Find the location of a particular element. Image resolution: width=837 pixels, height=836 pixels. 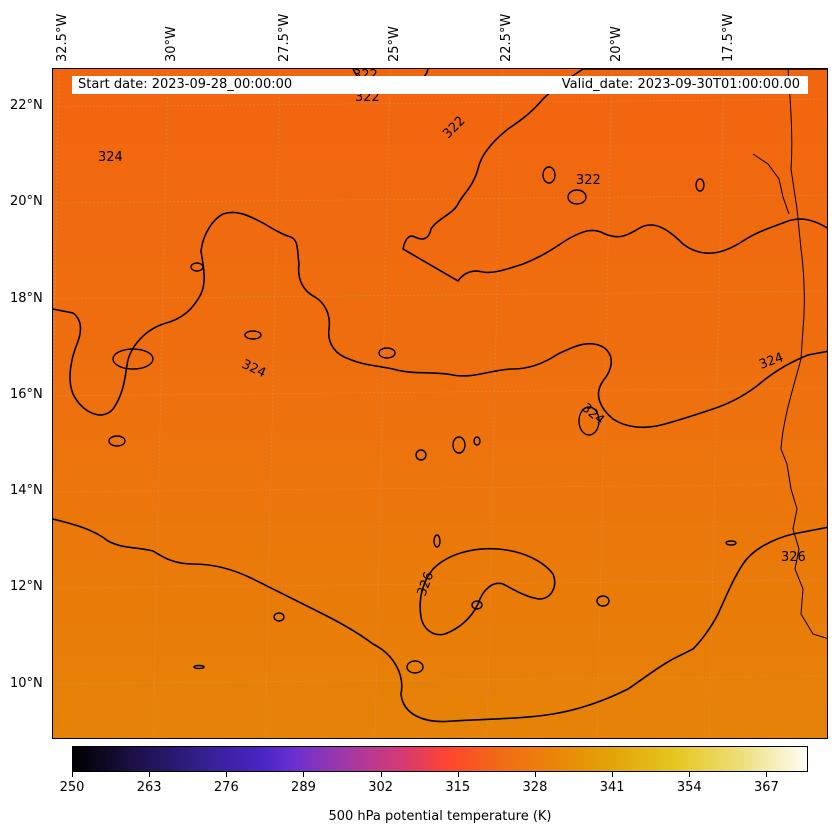

contour-label: 326 is located at coordinates (793, 557).